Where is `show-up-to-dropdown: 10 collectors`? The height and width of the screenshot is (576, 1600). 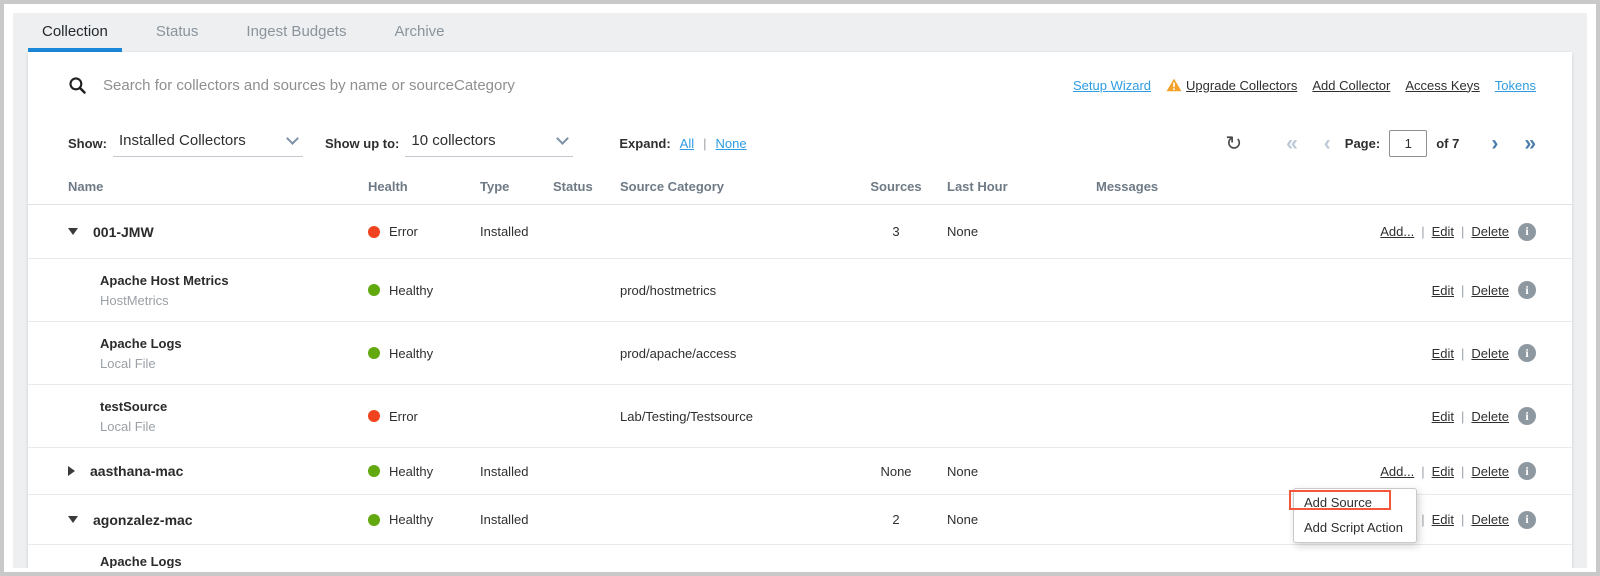 show-up-to-dropdown: 10 collectors is located at coordinates (489, 143).